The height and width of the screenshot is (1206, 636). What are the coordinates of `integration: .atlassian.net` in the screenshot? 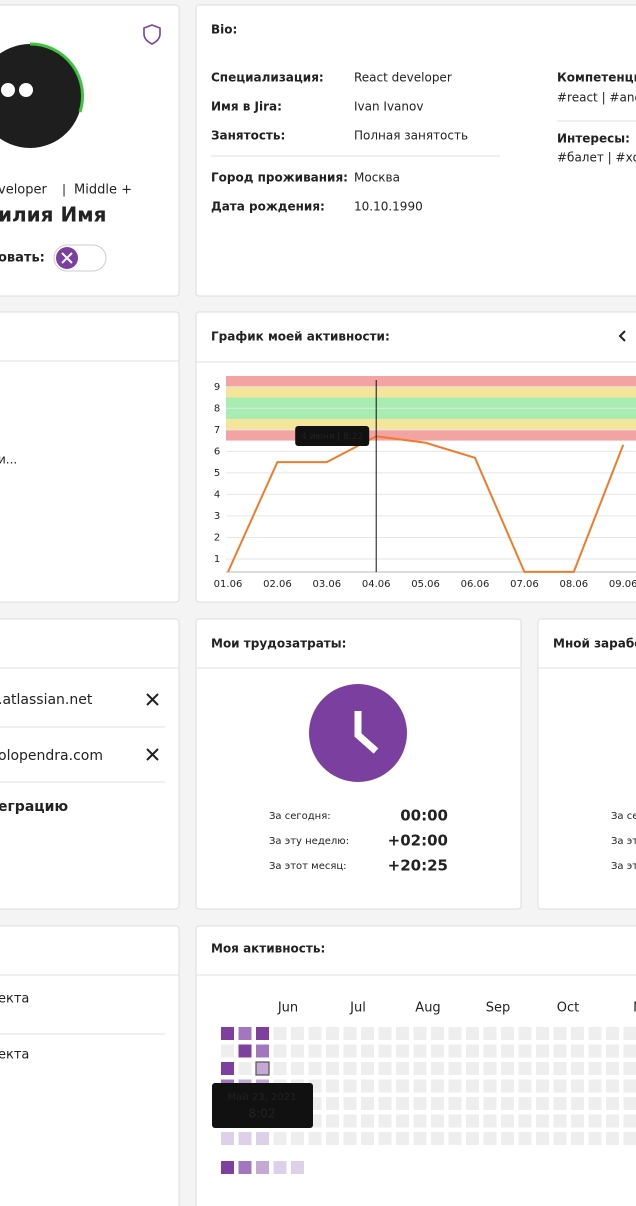 It's located at (46, 700).